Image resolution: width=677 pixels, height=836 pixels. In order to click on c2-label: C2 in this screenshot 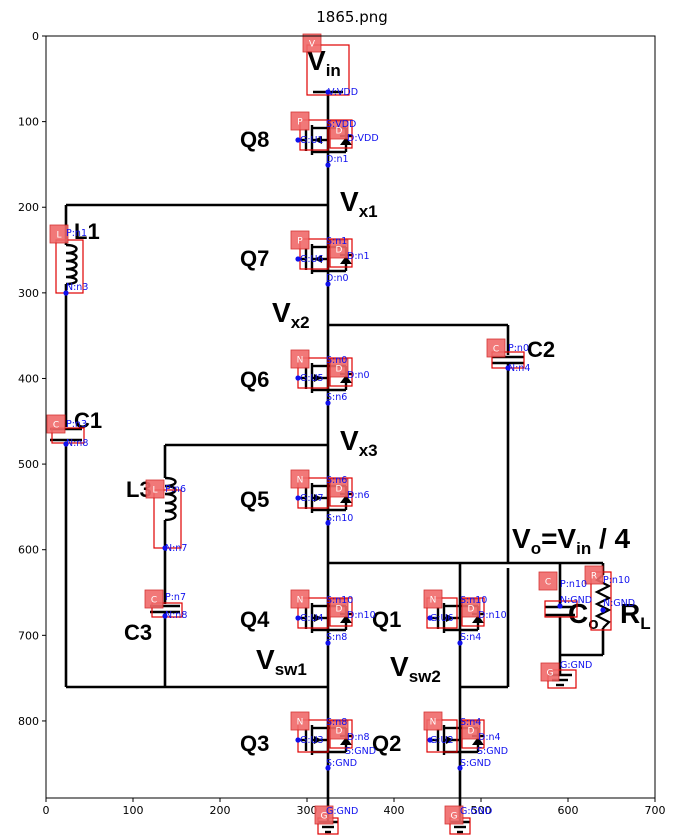, I will do `click(541, 349)`.